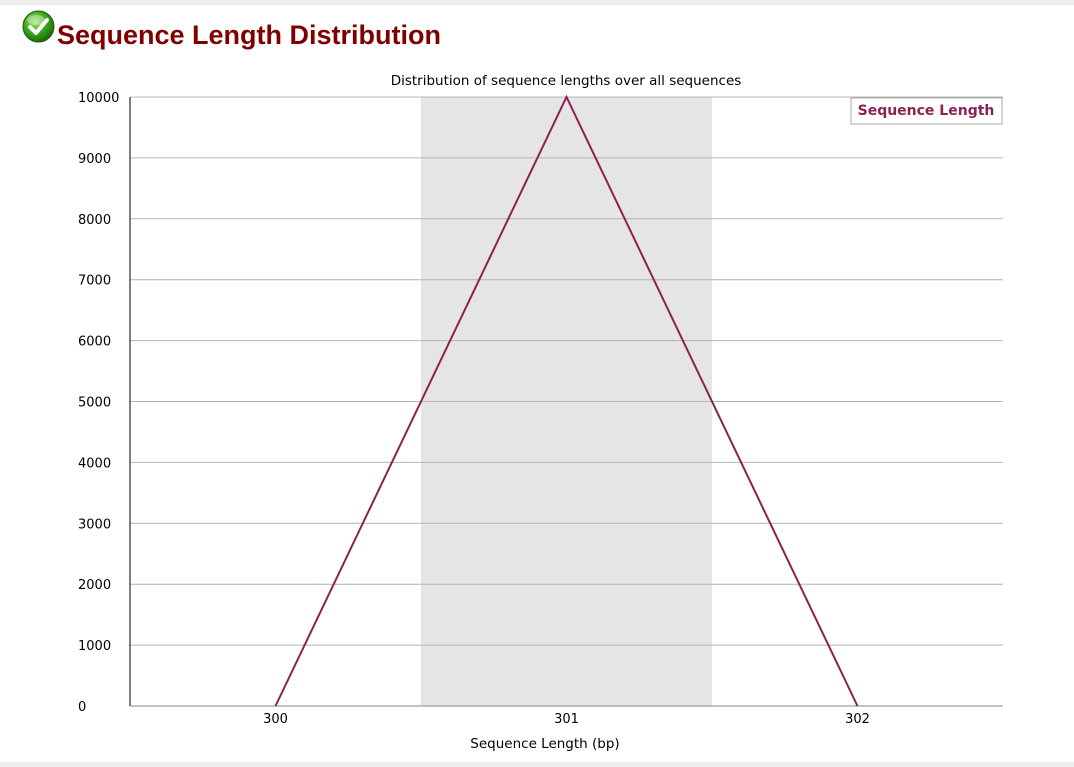 The image size is (1074, 767). Describe the element at coordinates (94, 524) in the screenshot. I see `y-tick-label: 3000` at that location.